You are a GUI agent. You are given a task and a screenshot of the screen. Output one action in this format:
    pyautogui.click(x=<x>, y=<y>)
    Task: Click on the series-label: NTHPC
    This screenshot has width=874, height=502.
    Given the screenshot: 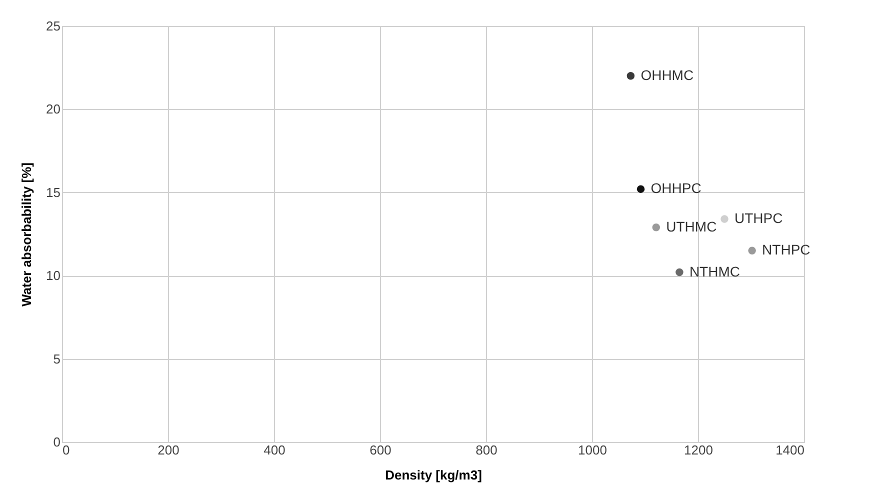 What is the action you would take?
    pyautogui.click(x=786, y=250)
    